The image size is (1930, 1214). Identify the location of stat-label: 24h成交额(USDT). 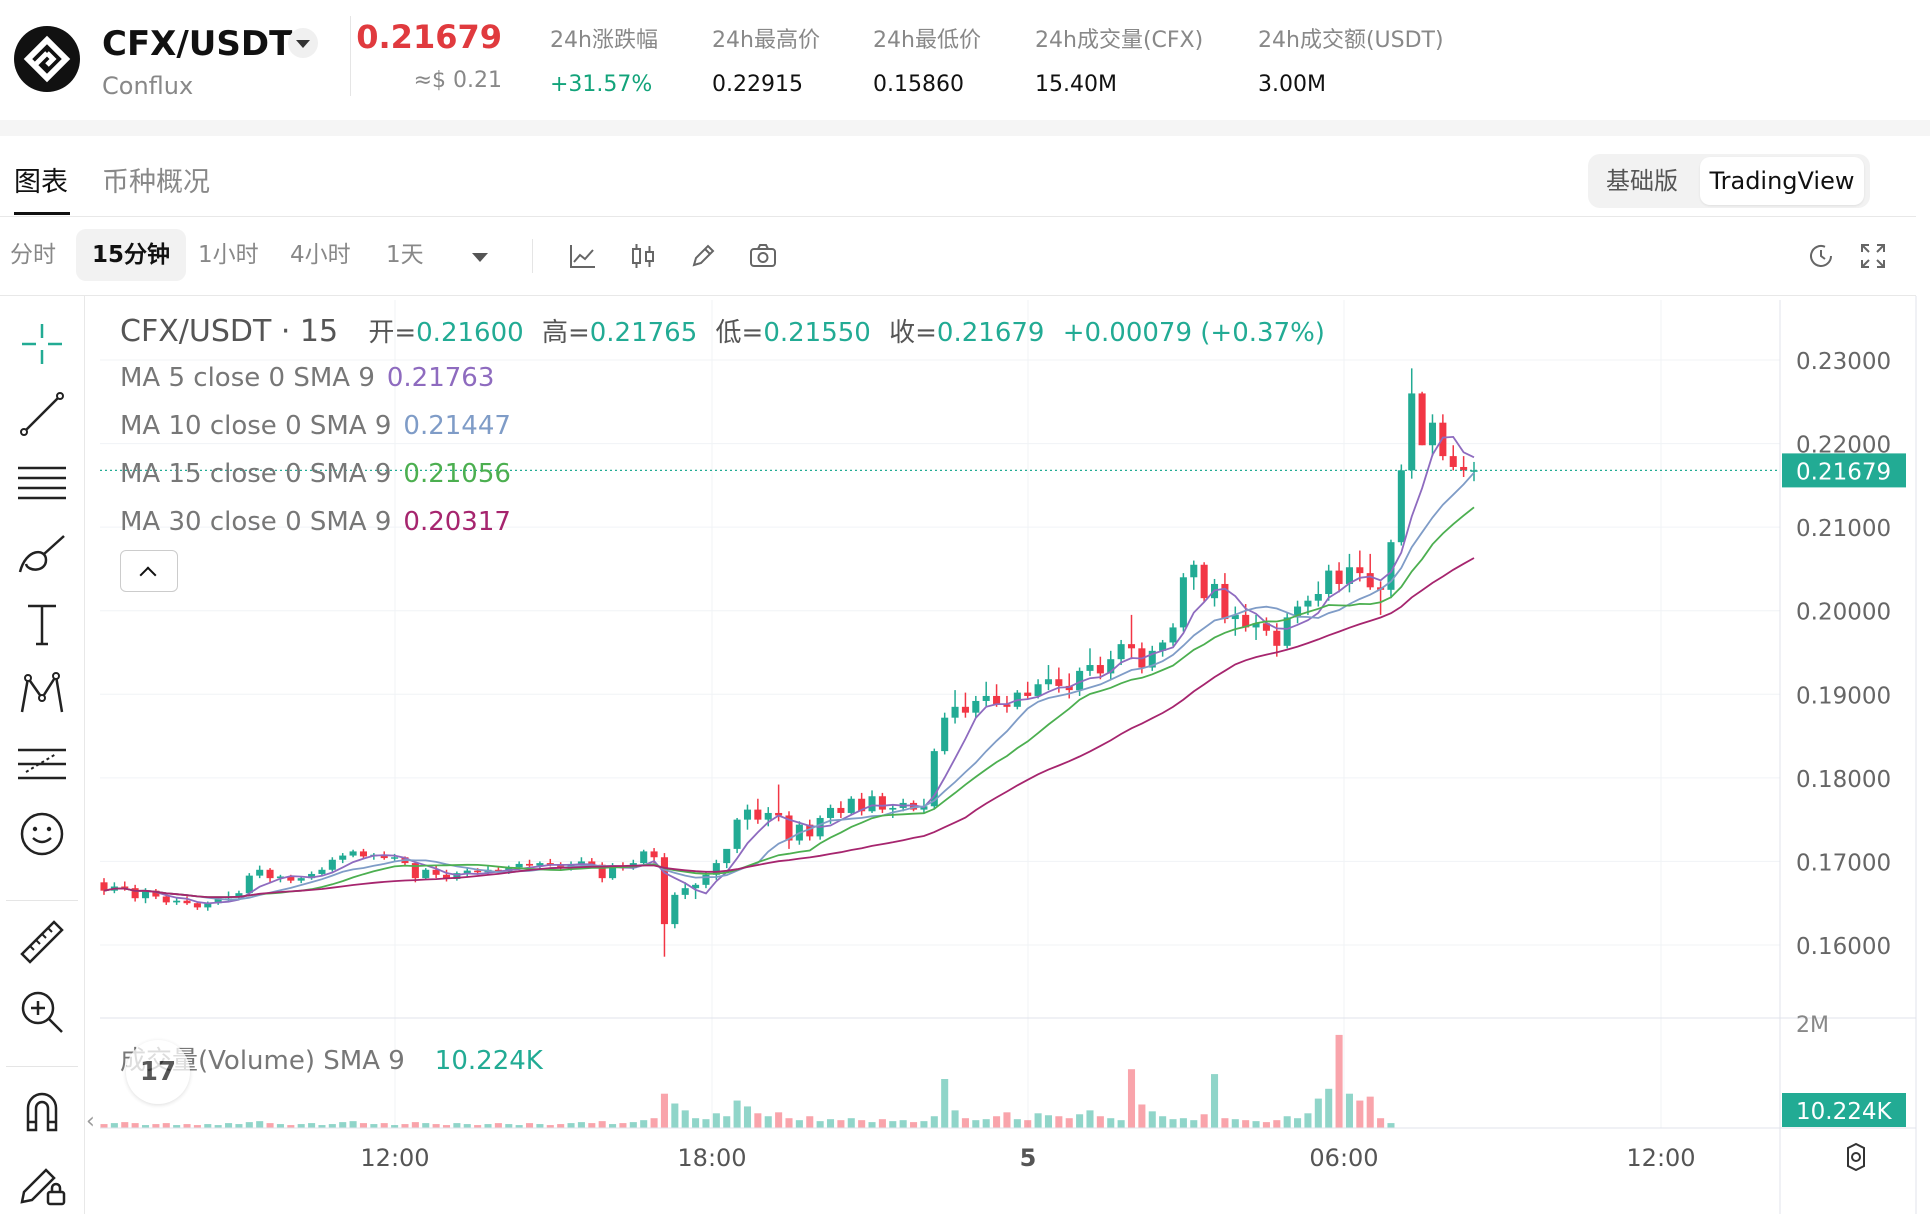
(1351, 40).